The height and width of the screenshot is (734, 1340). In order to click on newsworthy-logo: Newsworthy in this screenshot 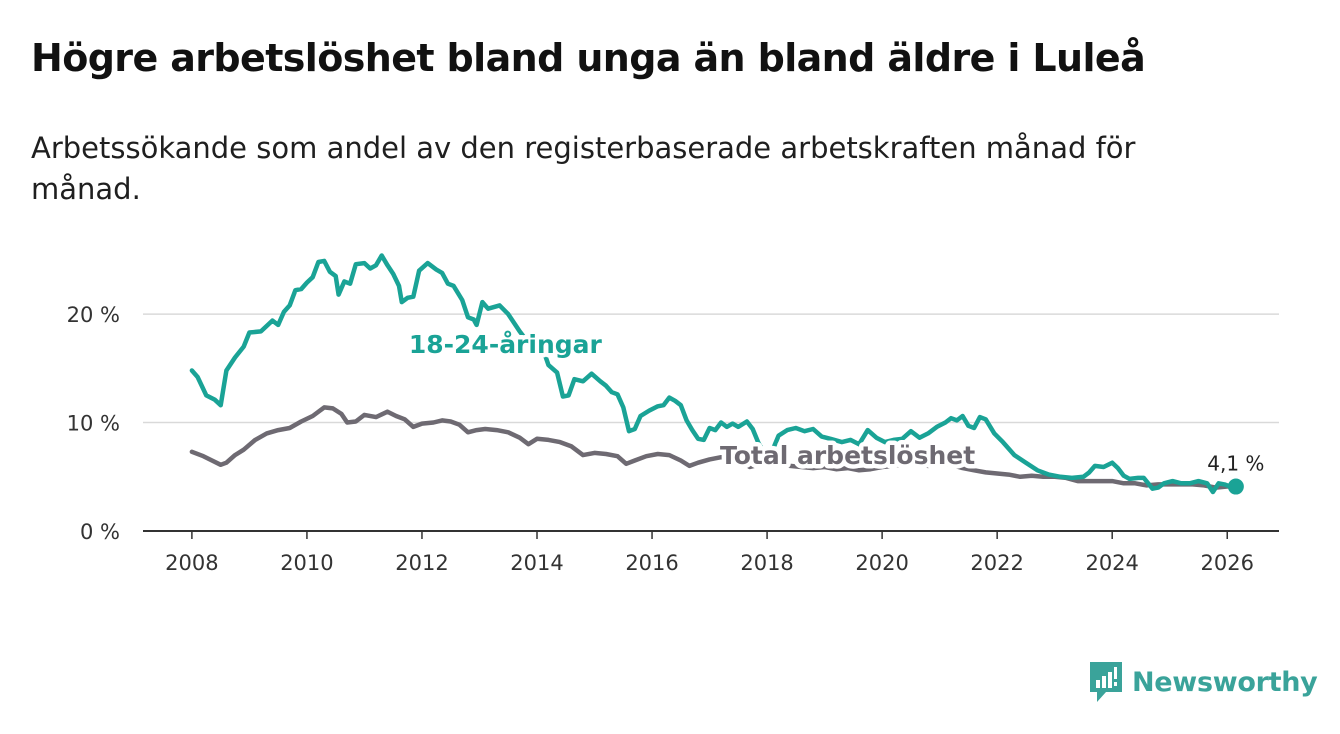, I will do `click(1203, 682)`.